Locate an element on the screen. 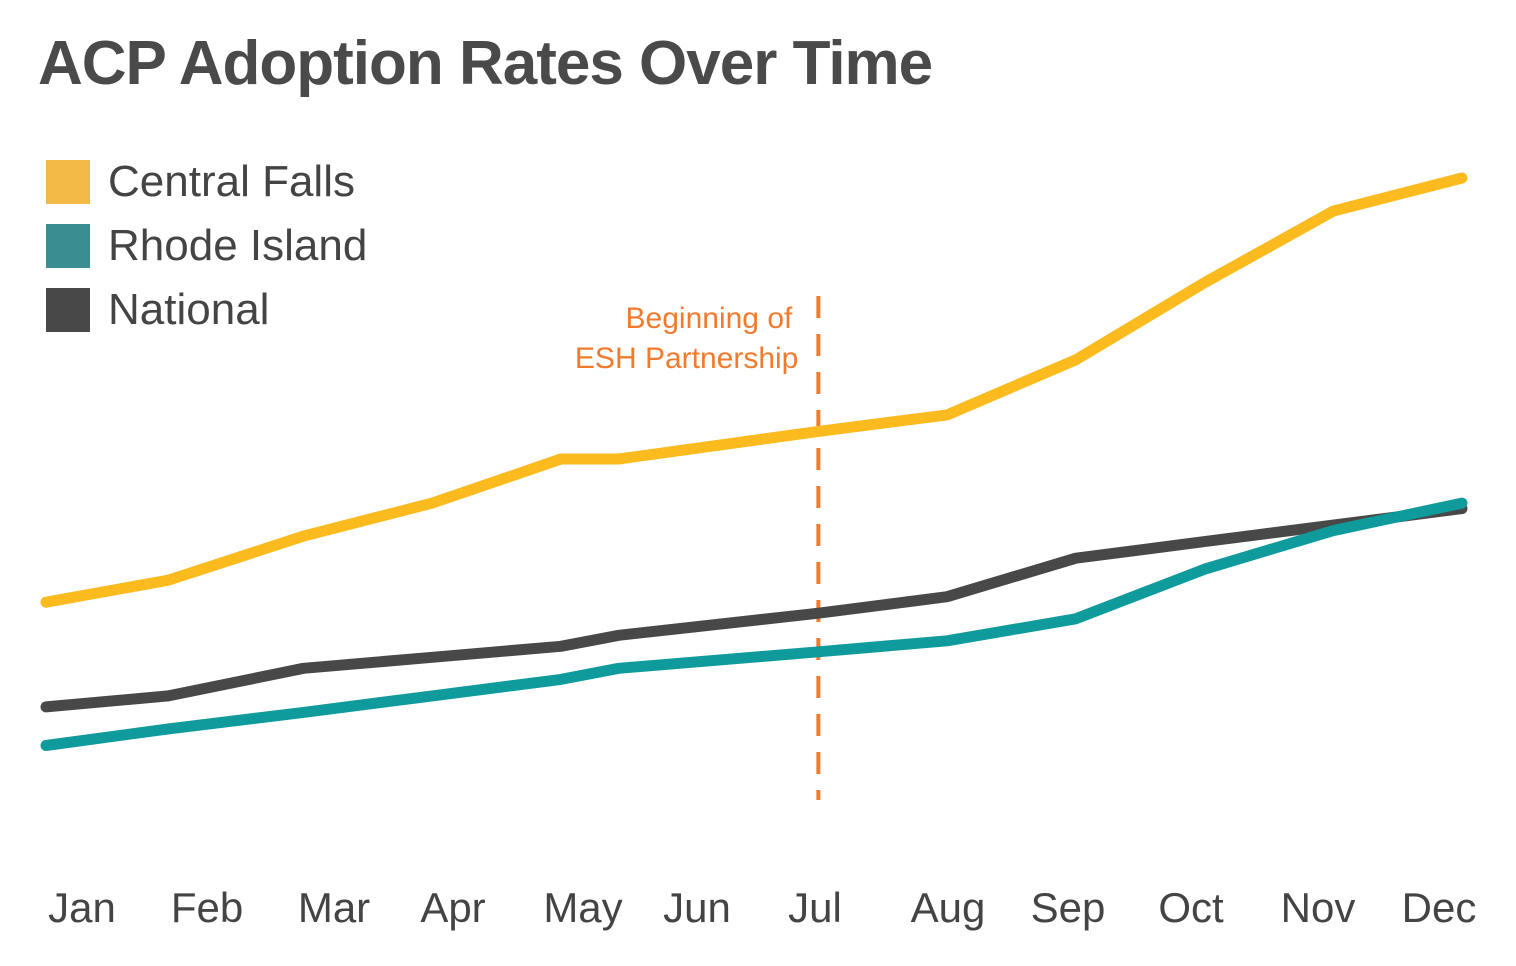 This screenshot has height=966, width=1516. x-tick-label-mar: Mar is located at coordinates (334, 907).